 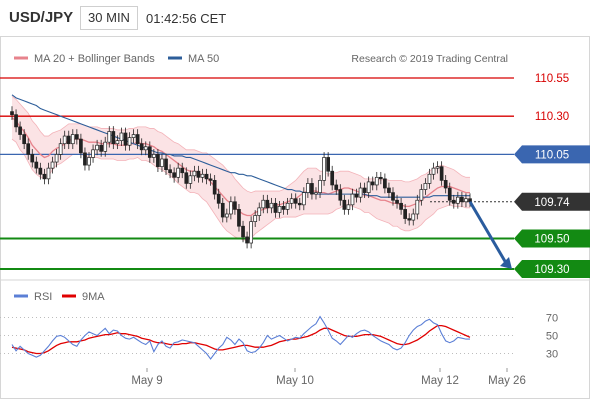 What do you see at coordinates (506, 263) in the screenshot?
I see `forecast-arrow-head` at bounding box center [506, 263].